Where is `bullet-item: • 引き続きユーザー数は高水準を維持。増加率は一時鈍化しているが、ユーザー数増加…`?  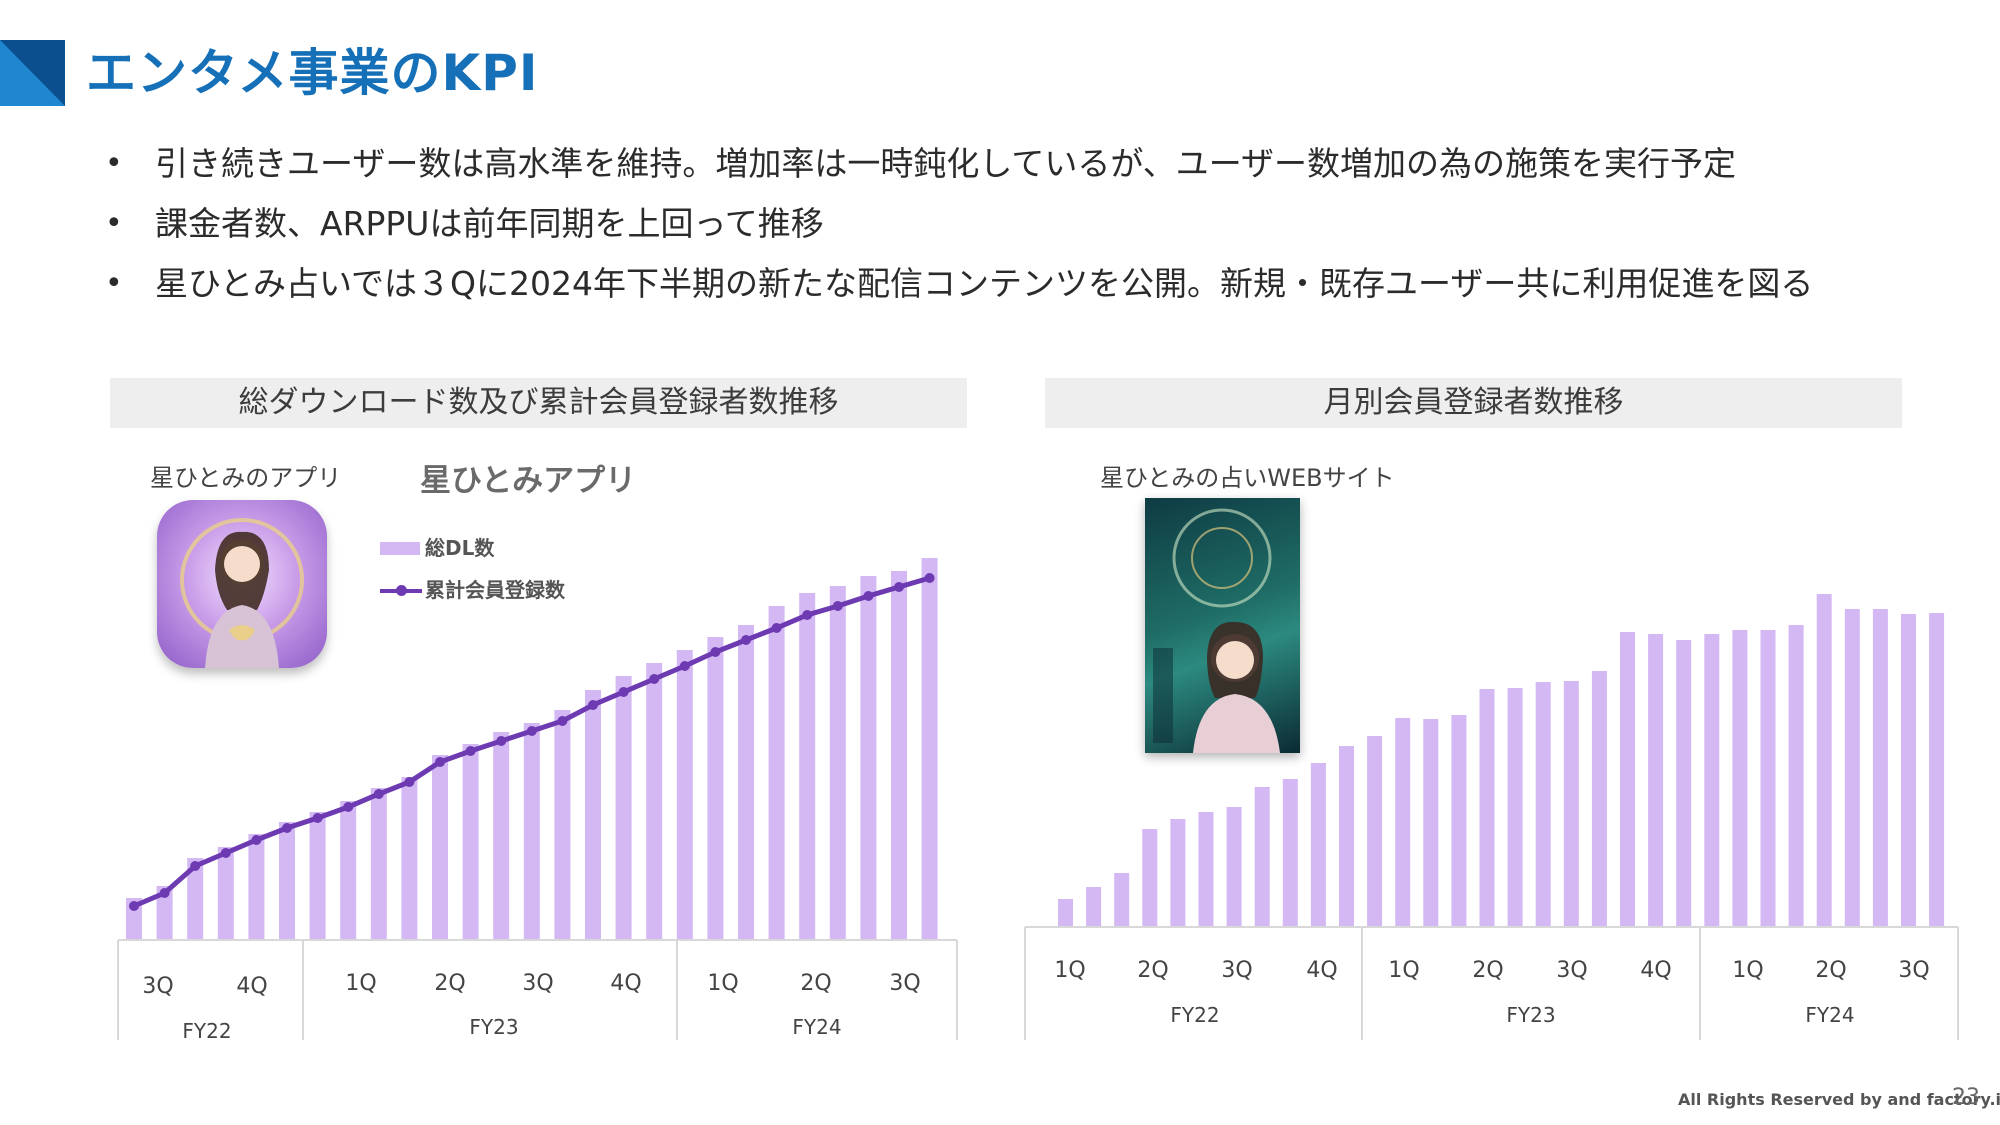
bullet-item: • 引き続きユーザー数は高水準を維持。増加率は一時鈍化しているが、ユーザー数増加… is located at coordinates (1045, 170).